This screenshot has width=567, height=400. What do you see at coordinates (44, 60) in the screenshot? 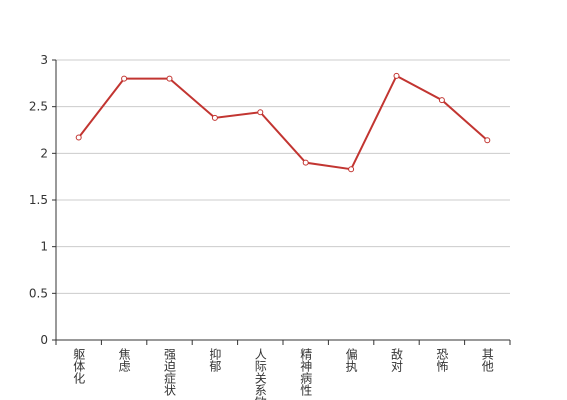
I see `y-tick-label: 3` at bounding box center [44, 60].